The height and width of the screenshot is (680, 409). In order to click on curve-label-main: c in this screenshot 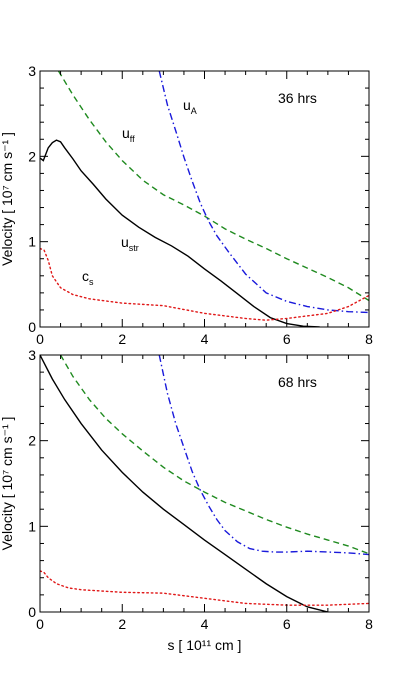, I will do `click(85, 276)`.